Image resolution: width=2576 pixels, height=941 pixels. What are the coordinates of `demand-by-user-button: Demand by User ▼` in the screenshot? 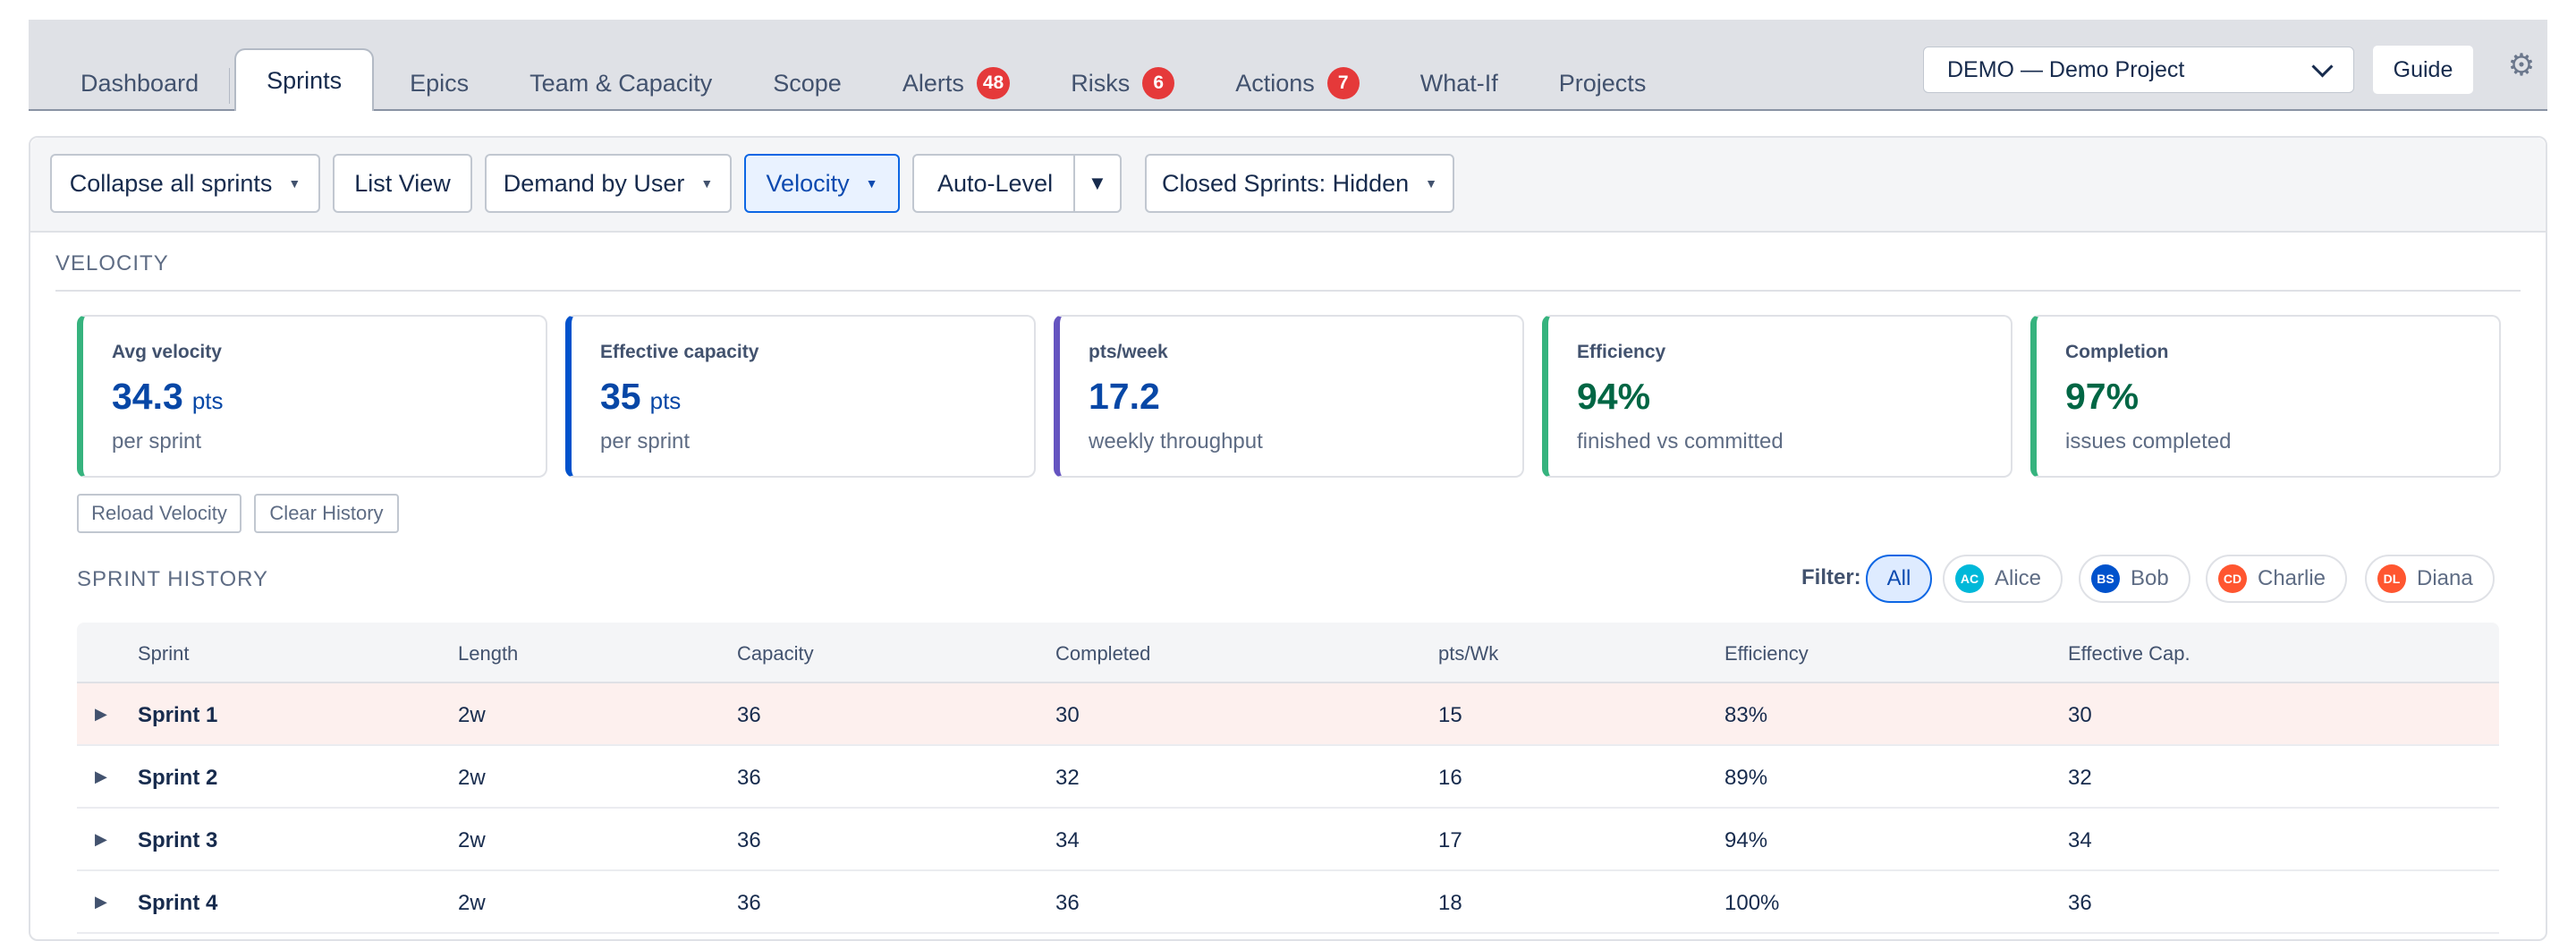 It's located at (608, 183).